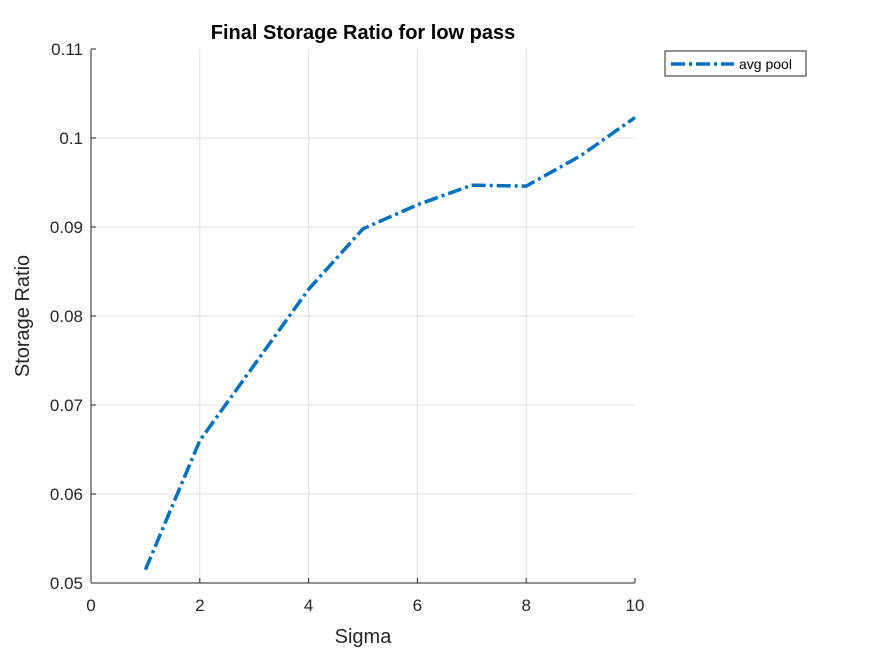  What do you see at coordinates (363, 33) in the screenshot?
I see `chart-title: Final Storage Ratio for low pass` at bounding box center [363, 33].